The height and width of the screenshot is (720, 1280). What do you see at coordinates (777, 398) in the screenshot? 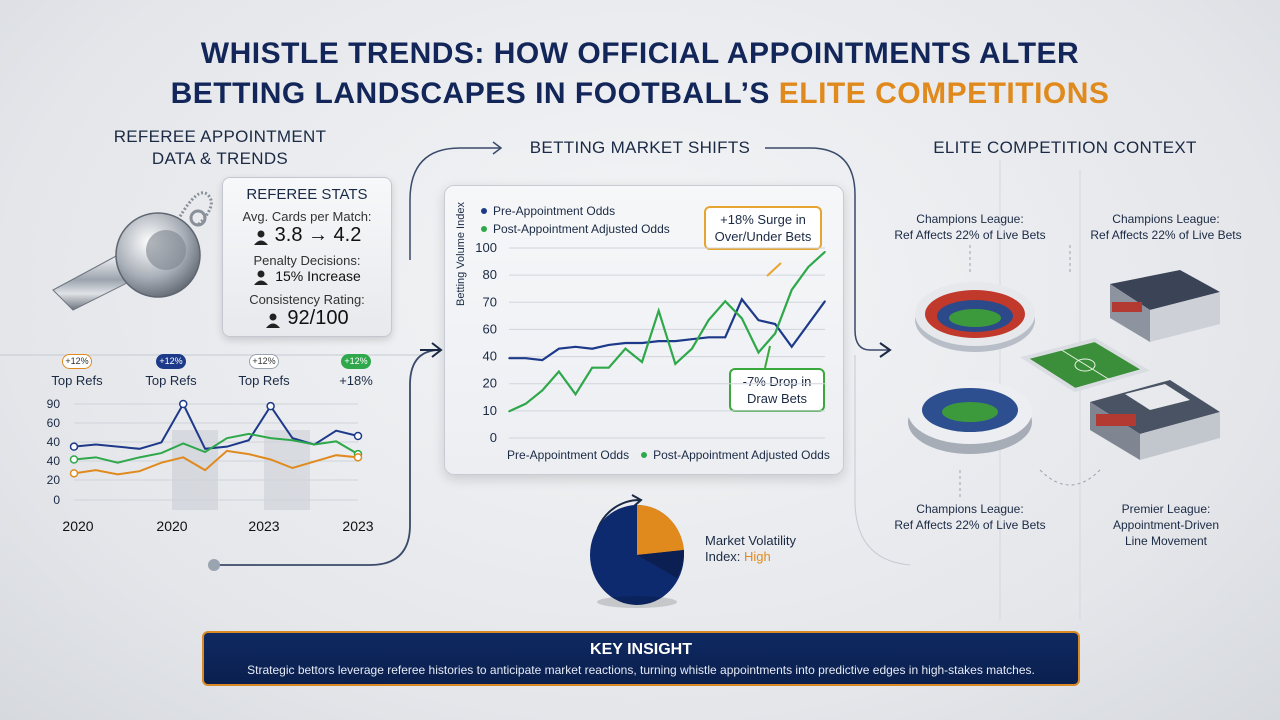
I see `callout-drop-line-2: Draw Bets` at bounding box center [777, 398].